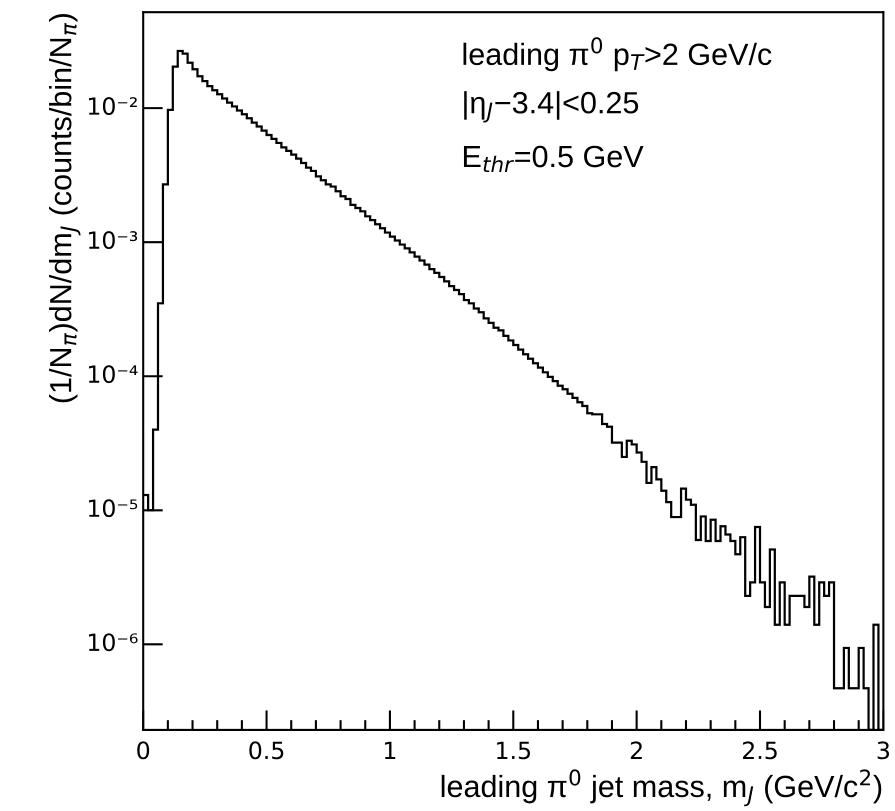 This screenshot has width=895, height=811. What do you see at coordinates (113, 240) in the screenshot?
I see `y-tick-label: 10⁻³` at bounding box center [113, 240].